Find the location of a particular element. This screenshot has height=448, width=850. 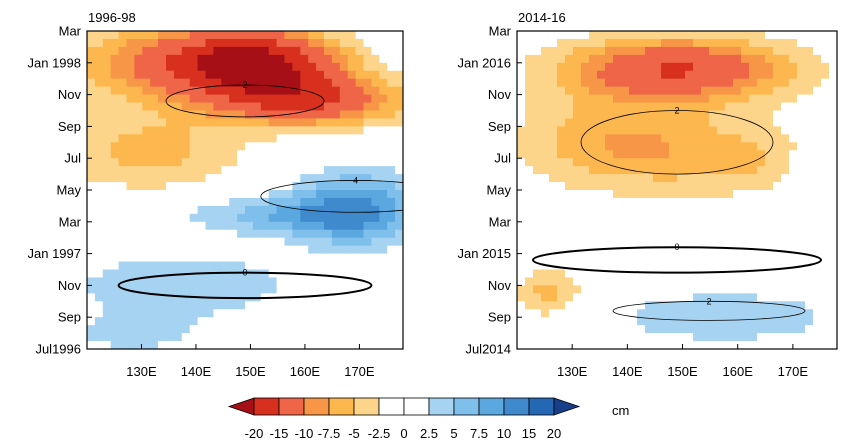

panel-title: 1996-98 is located at coordinates (112, 17).